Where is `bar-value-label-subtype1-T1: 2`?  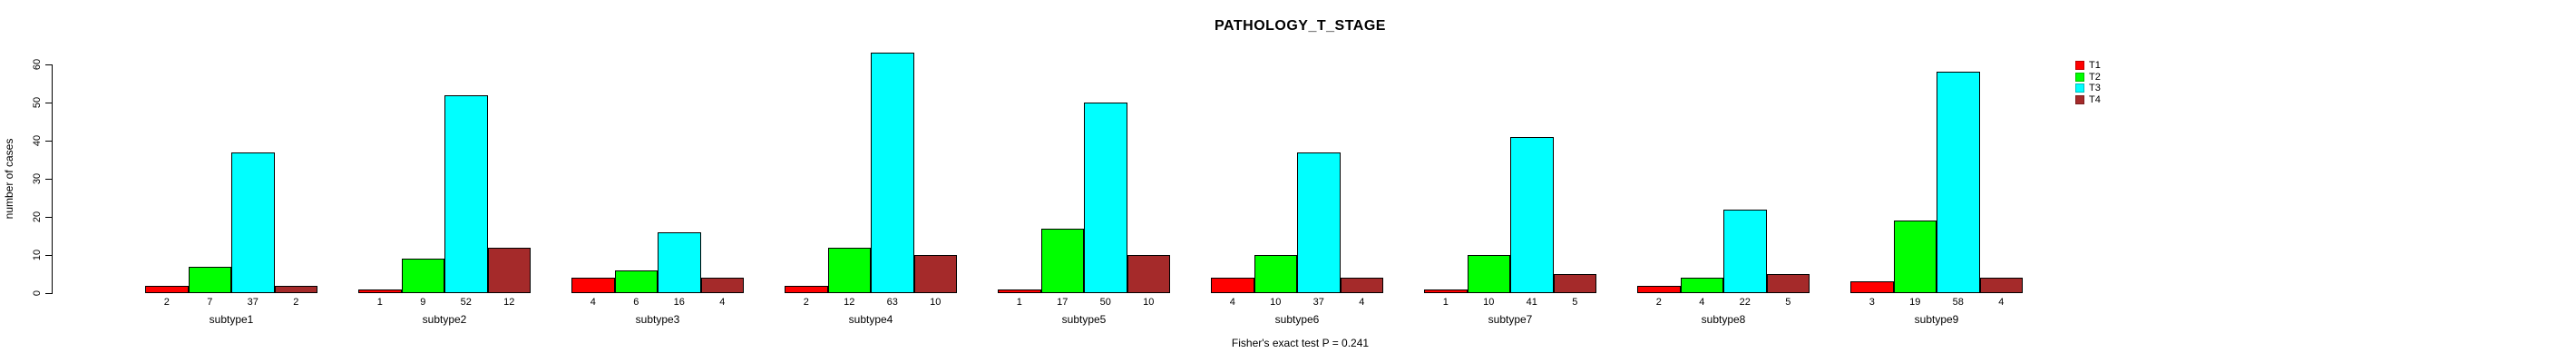 bar-value-label-subtype1-T1: 2 is located at coordinates (166, 302).